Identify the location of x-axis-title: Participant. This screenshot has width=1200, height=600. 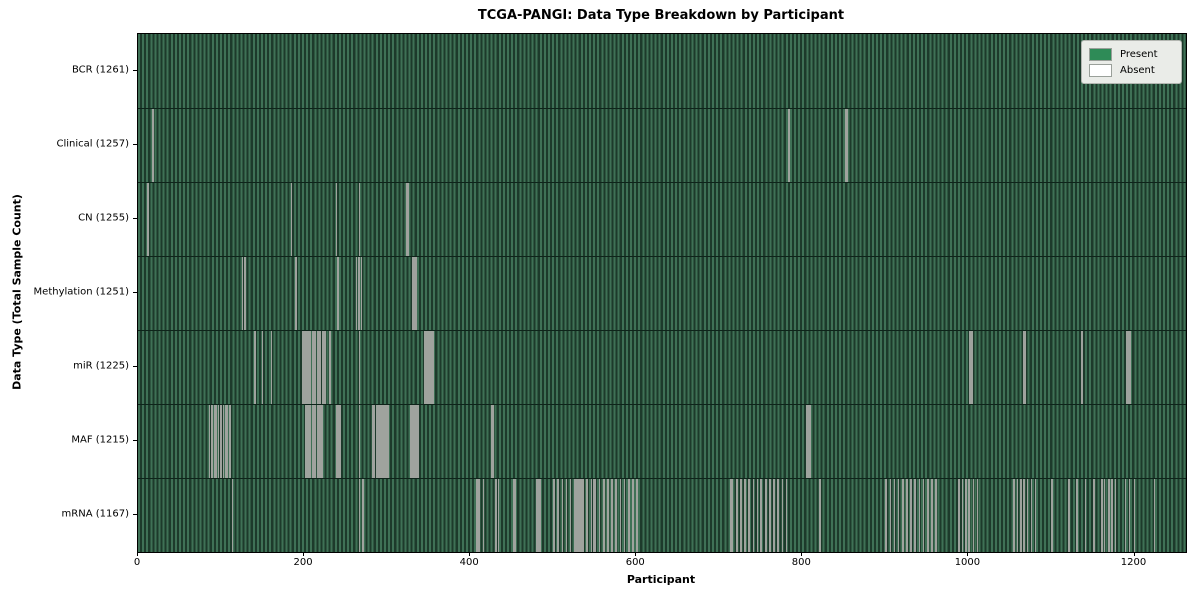
(661, 579).